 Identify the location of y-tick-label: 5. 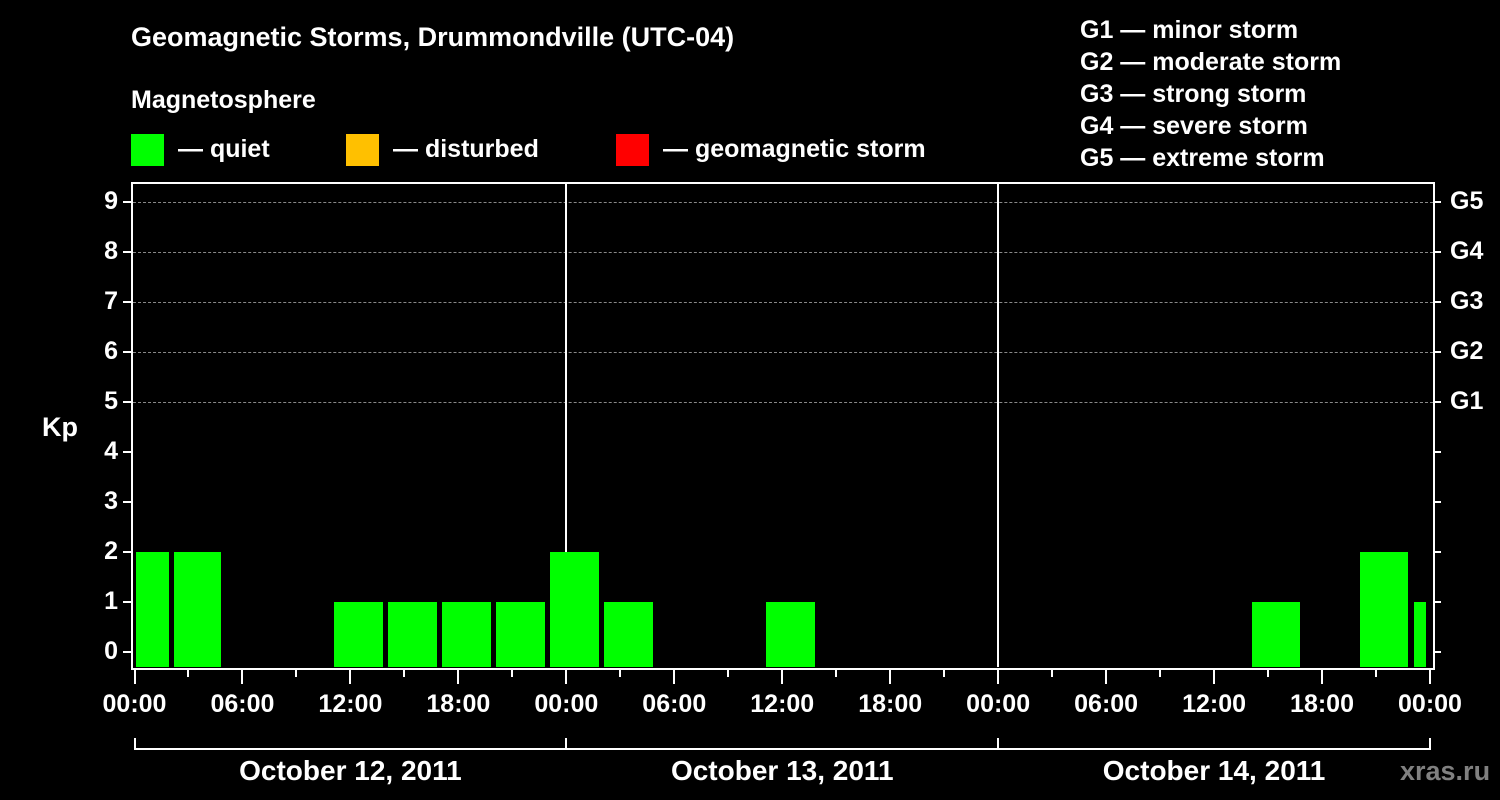
(111, 401).